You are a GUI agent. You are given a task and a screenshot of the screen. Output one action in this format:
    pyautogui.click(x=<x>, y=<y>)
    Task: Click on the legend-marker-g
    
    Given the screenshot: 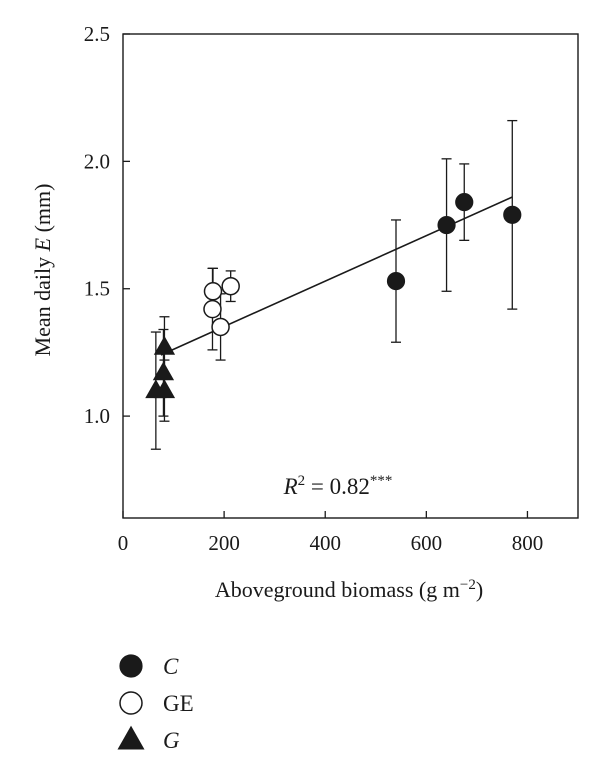 What is the action you would take?
    pyautogui.click(x=131, y=737)
    